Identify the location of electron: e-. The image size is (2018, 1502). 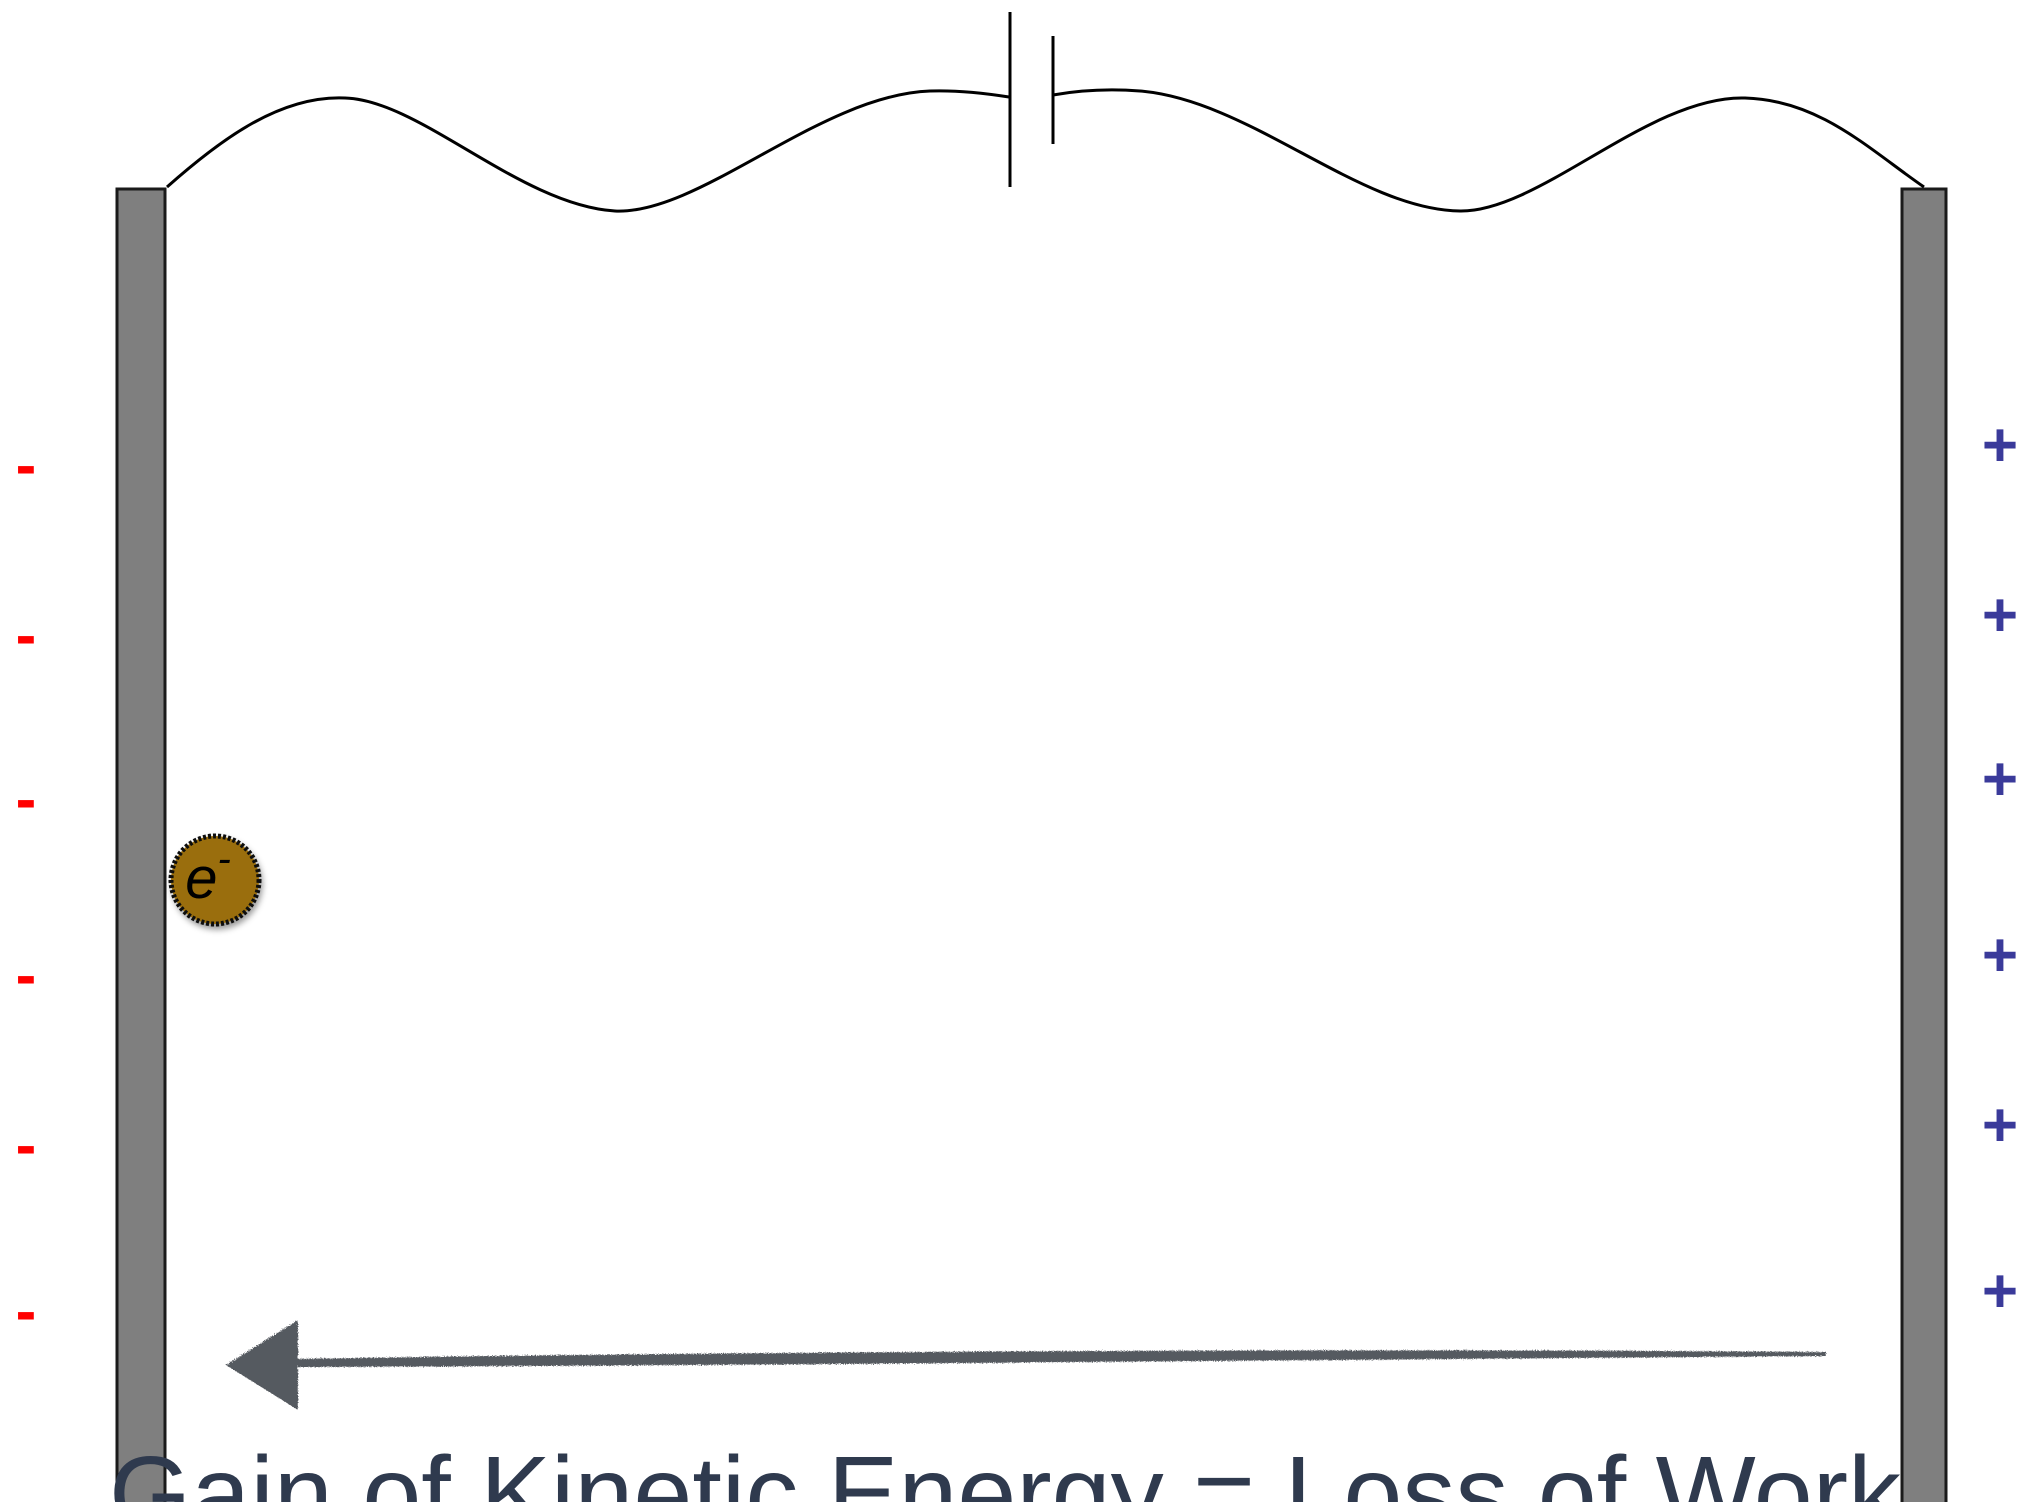
(215, 880).